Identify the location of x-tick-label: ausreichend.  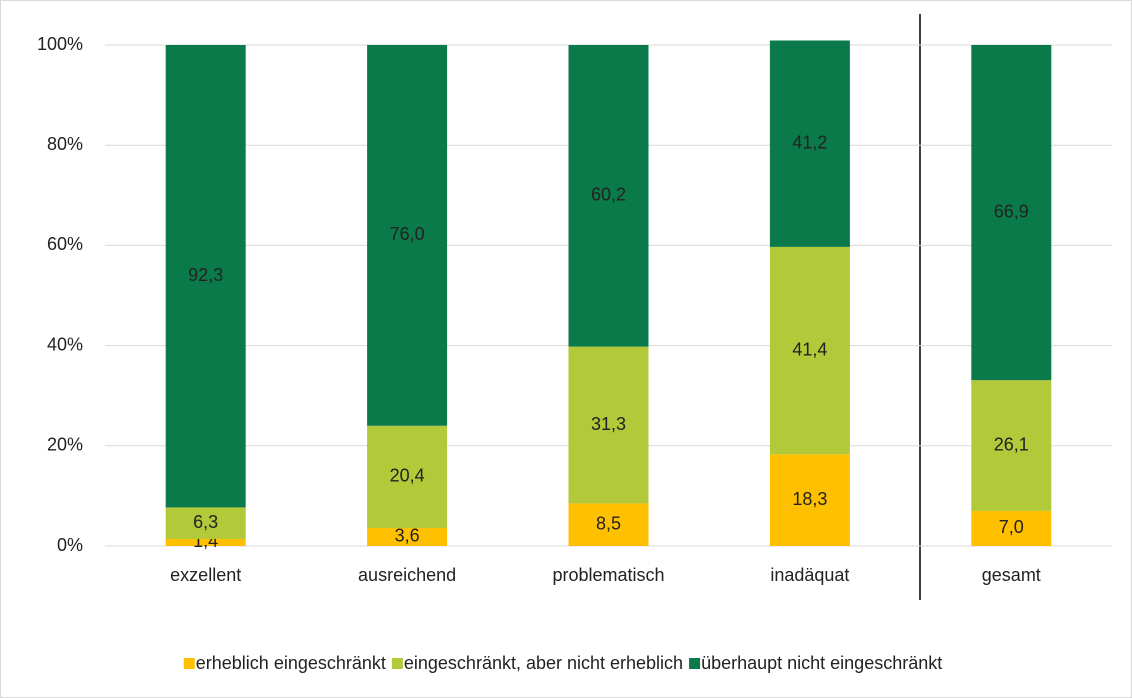
(407, 575).